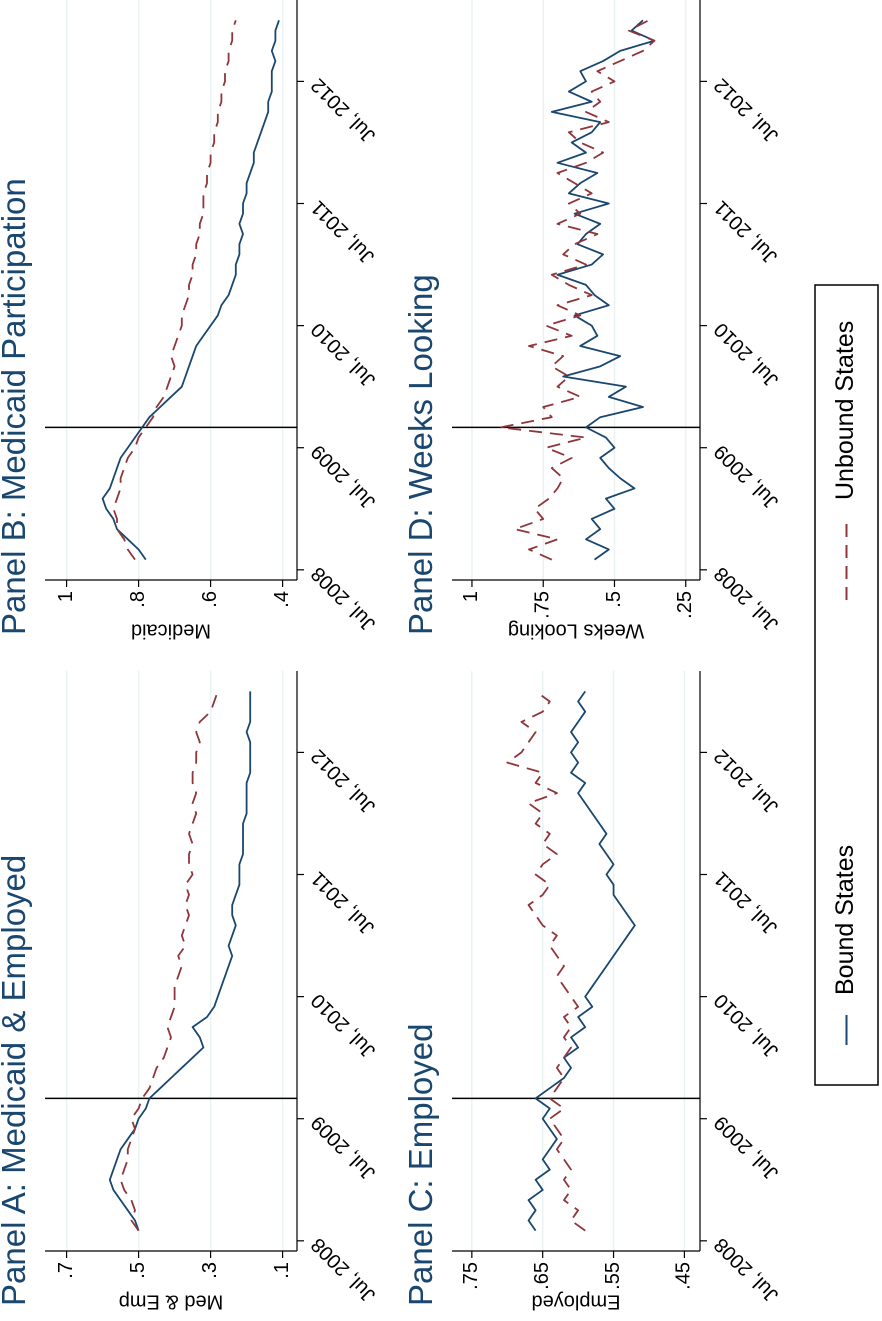 The image size is (882, 1321). Describe the element at coordinates (282, 1270) in the screenshot. I see `y-tick-label: .1` at that location.